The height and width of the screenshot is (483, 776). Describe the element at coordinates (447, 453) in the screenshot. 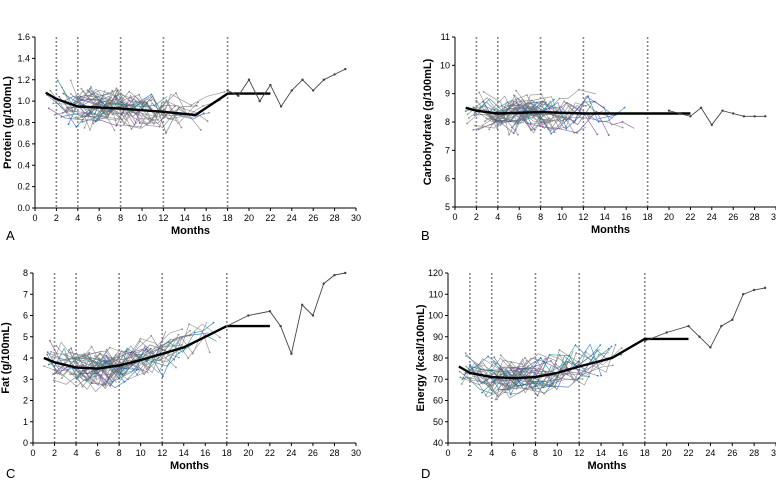

I see `x-tick-label: 0` at that location.